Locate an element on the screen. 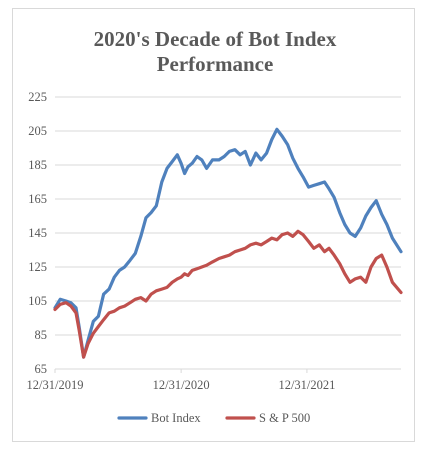 The image size is (422, 452). y-tick-label: 85 is located at coordinates (41, 335).